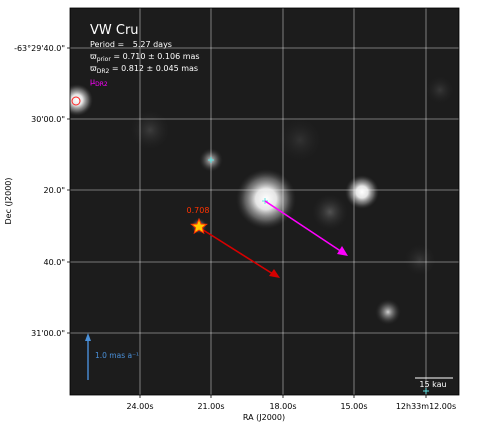 This screenshot has height=425, width=490. Describe the element at coordinates (152, 44) in the screenshot. I see `period-value: 5.27 days` at that location.